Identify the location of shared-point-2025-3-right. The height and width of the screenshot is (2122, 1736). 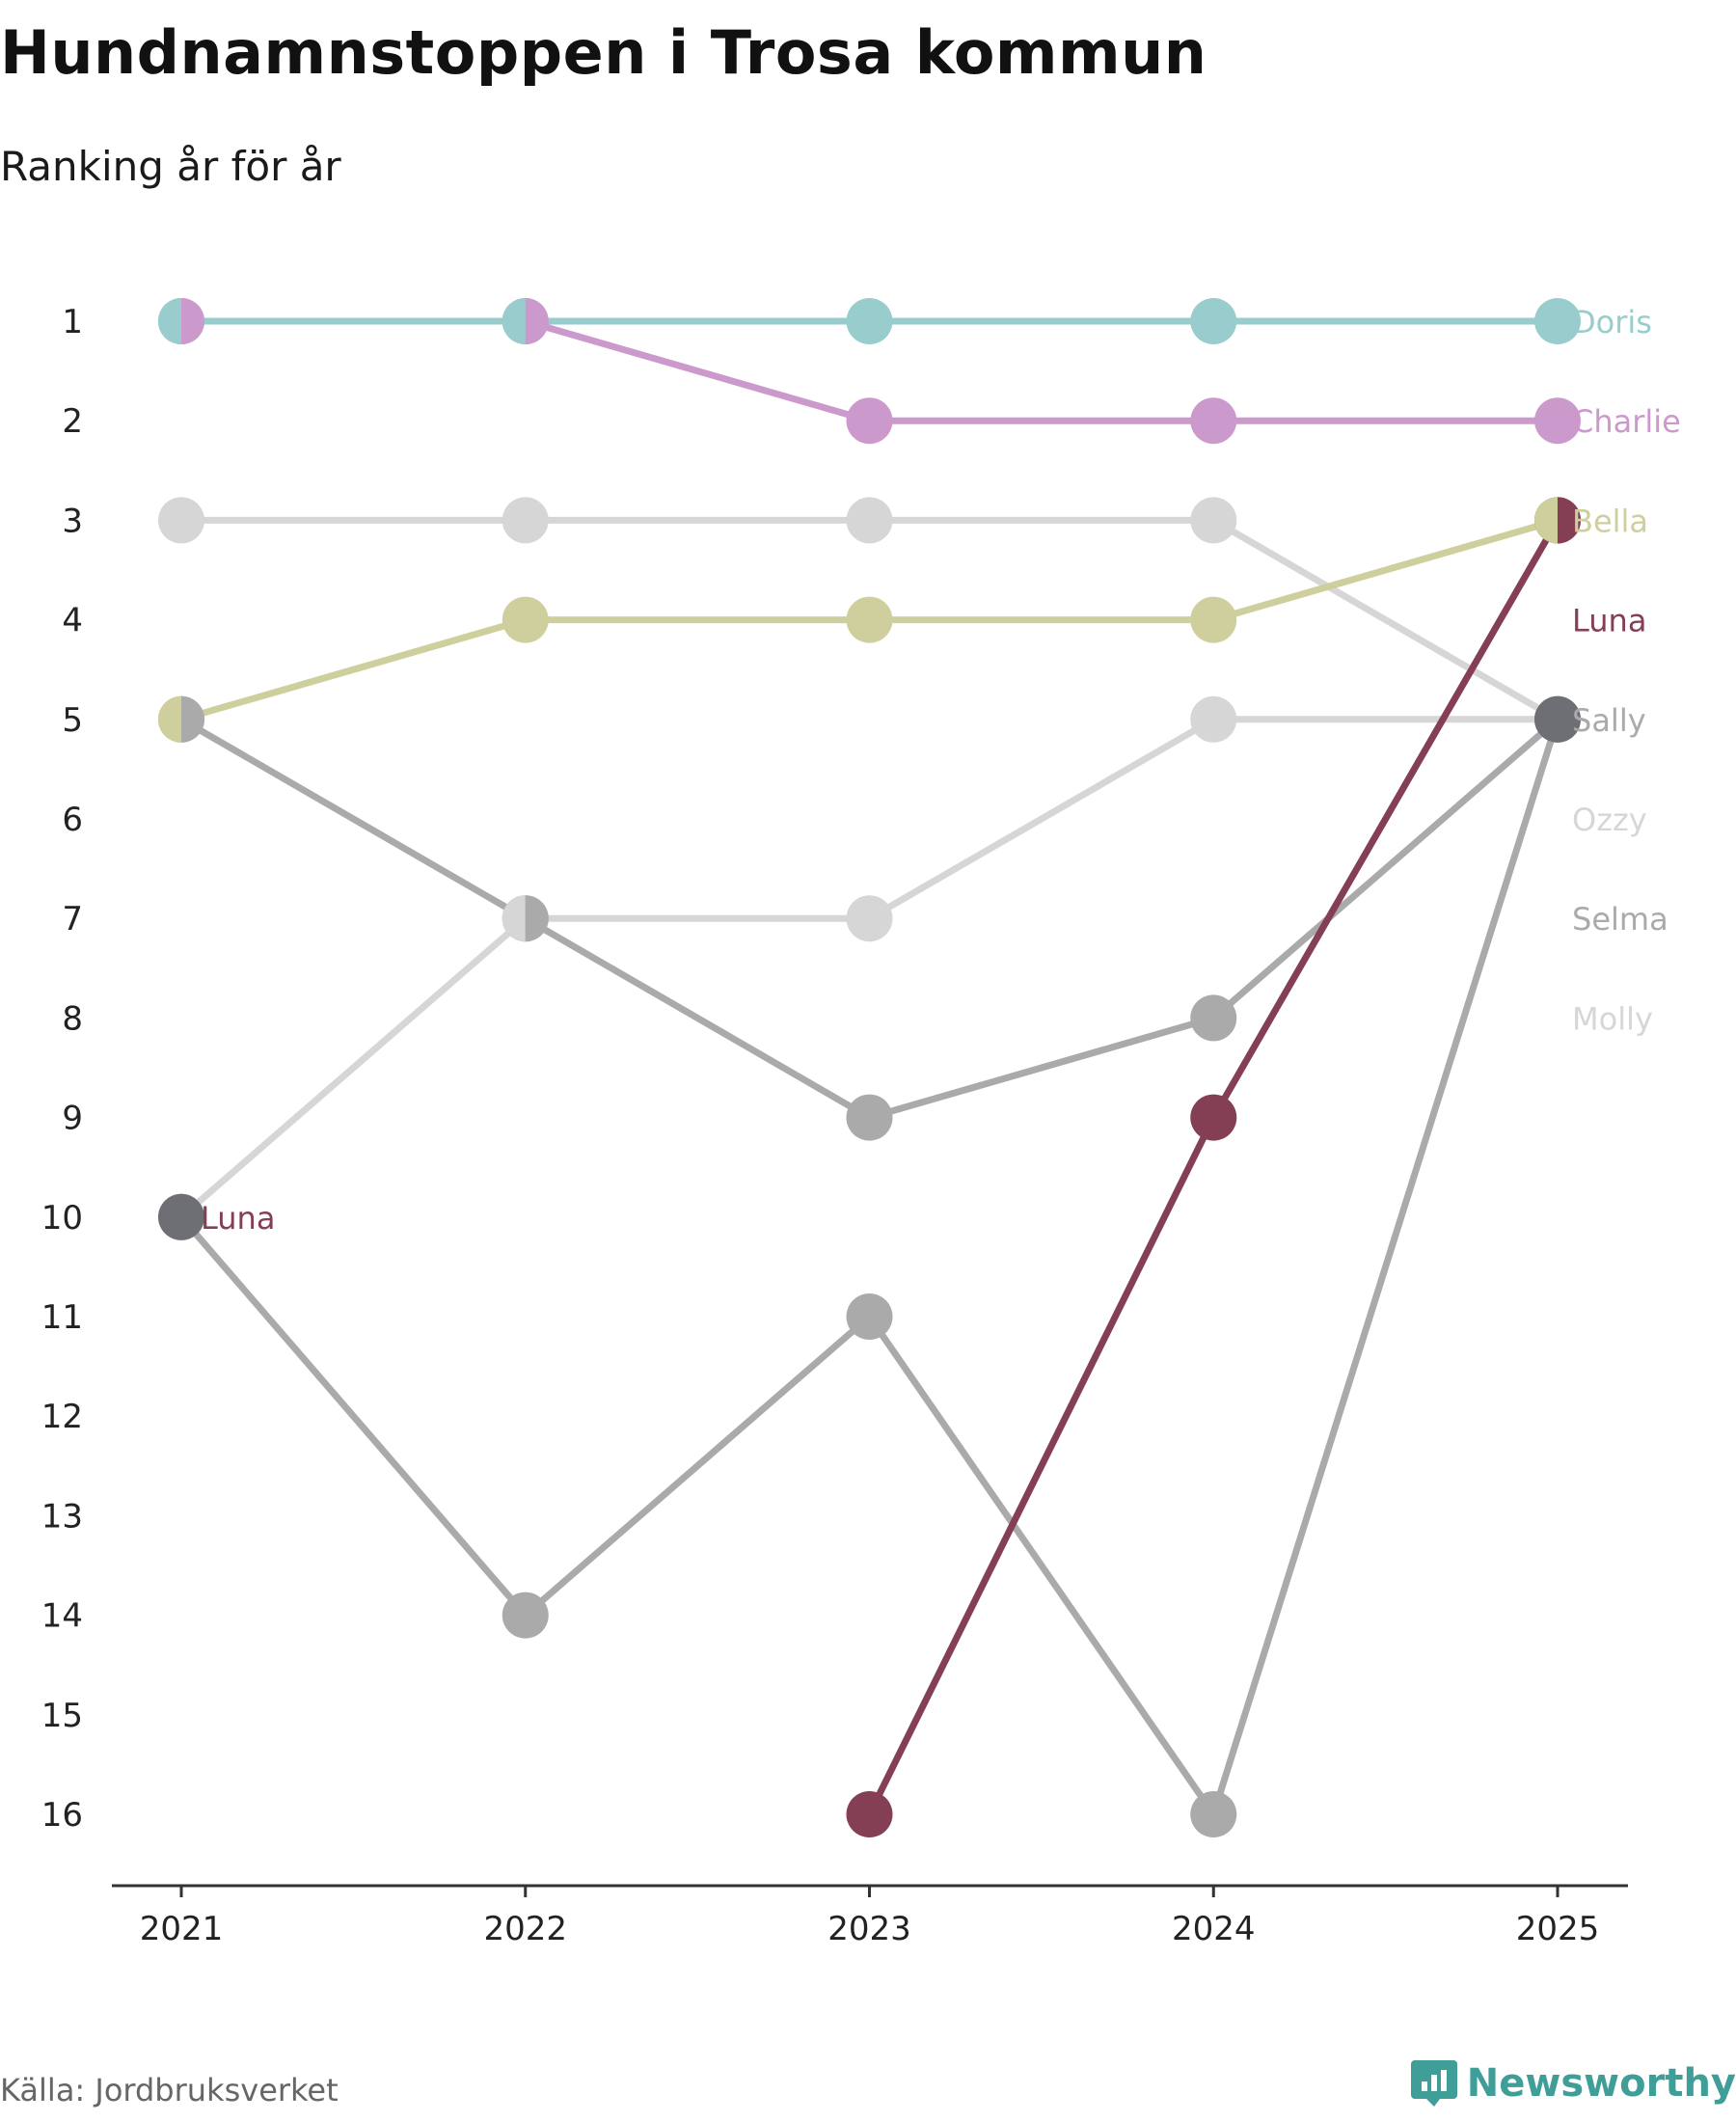
(1570, 520).